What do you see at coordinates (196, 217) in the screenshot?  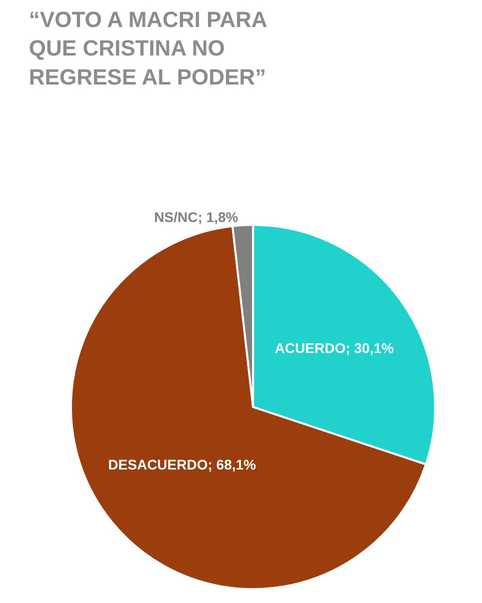 I see `slice-label: NS/NC; 1,8%` at bounding box center [196, 217].